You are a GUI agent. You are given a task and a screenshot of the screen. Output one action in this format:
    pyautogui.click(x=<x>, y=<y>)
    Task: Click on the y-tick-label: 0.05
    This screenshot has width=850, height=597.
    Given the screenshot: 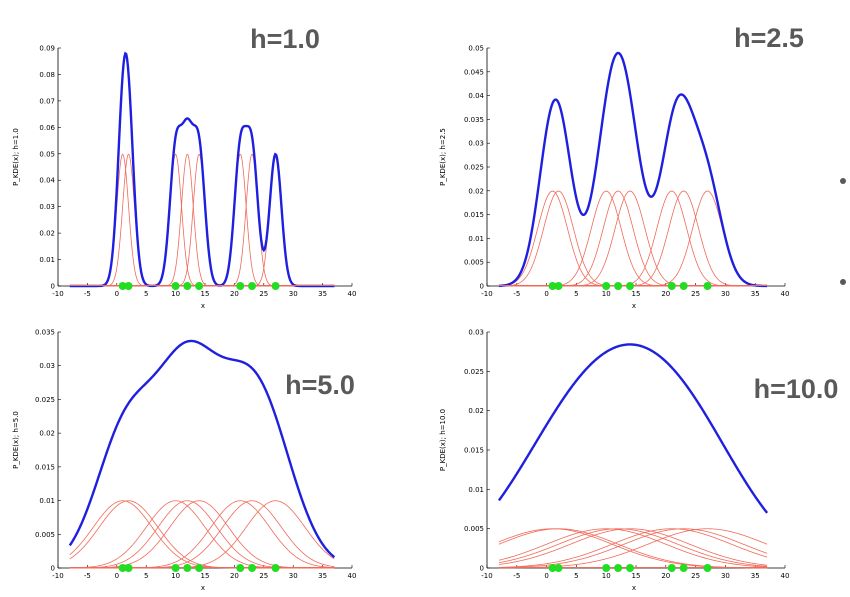 What is the action you would take?
    pyautogui.click(x=476, y=49)
    